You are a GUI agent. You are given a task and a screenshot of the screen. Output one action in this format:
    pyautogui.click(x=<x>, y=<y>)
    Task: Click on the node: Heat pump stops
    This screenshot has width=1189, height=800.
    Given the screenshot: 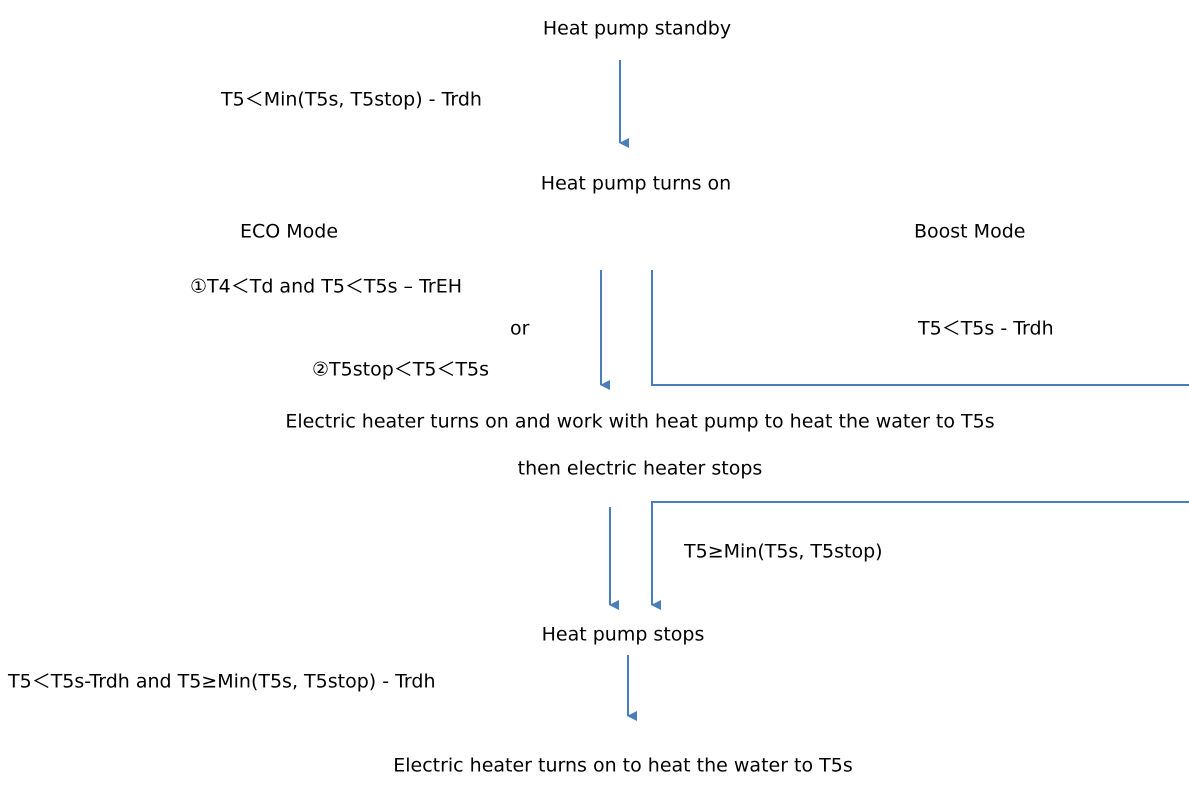 What is the action you would take?
    pyautogui.click(x=623, y=635)
    